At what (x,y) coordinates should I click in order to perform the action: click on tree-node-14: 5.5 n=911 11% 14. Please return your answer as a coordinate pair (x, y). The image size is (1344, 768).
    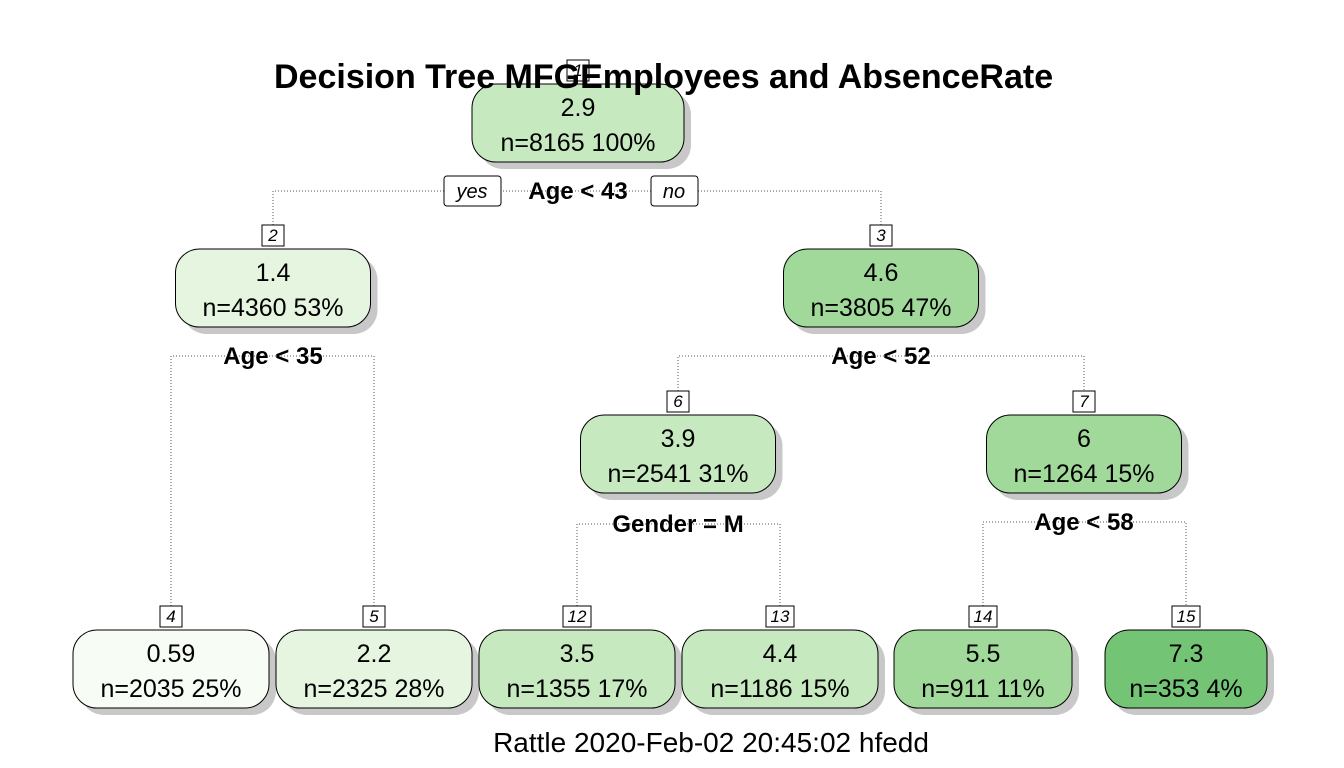
    Looking at the image, I should click on (986, 660).